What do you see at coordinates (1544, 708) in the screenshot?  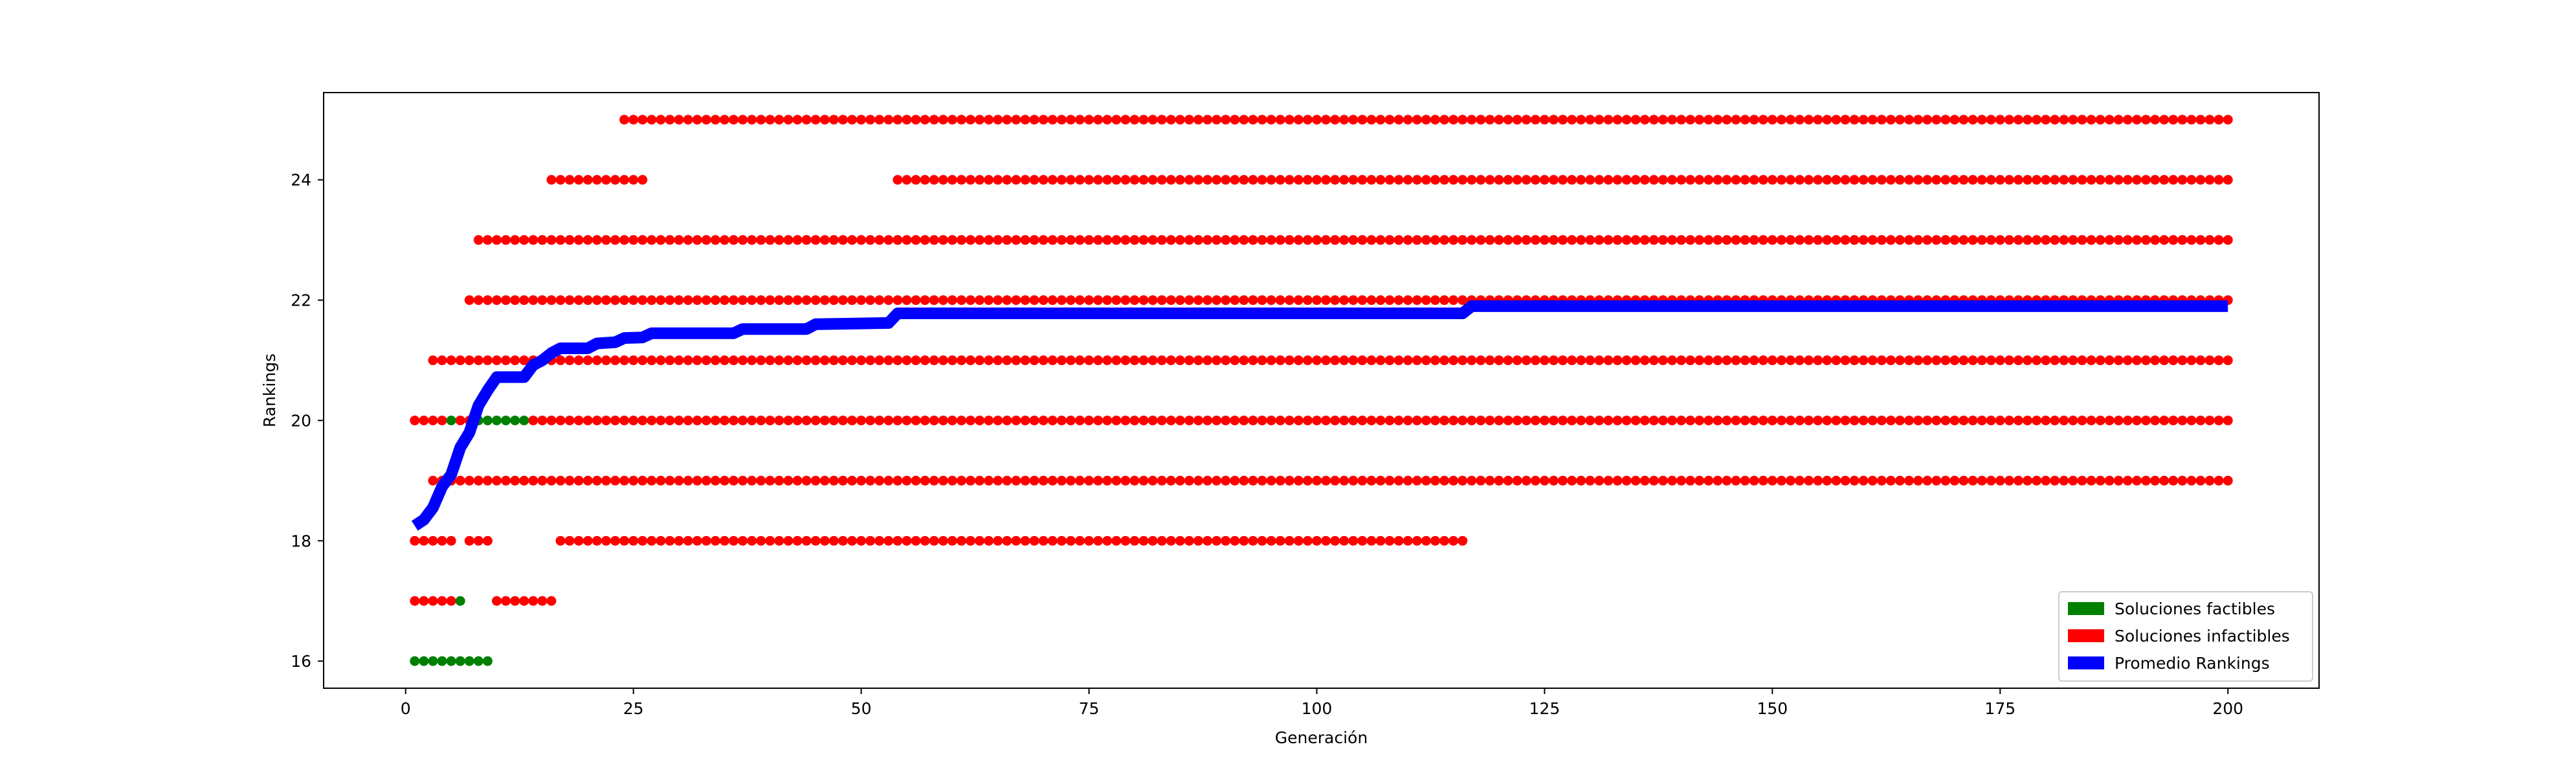 I see `x-tick-label: 125` at bounding box center [1544, 708].